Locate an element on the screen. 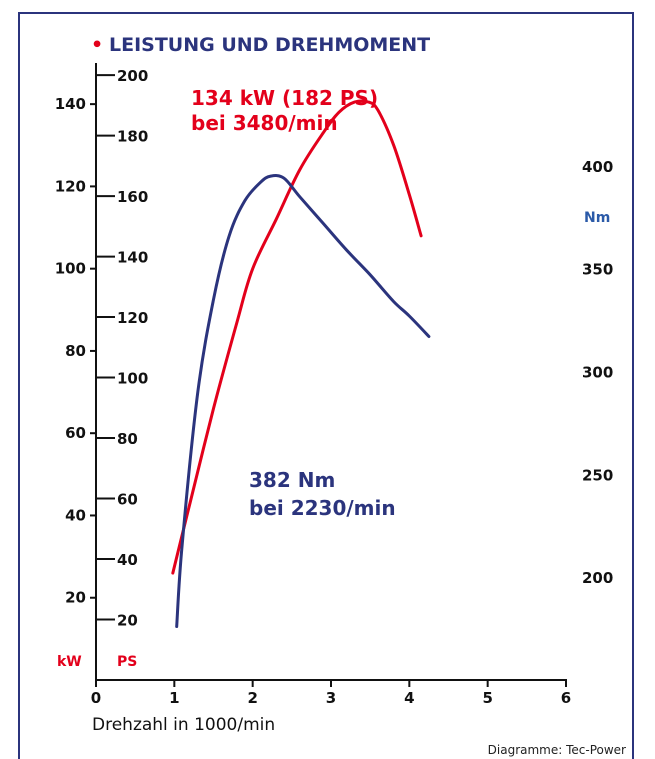 The image size is (655, 759). nm-tick-label: 400 is located at coordinates (597, 167).